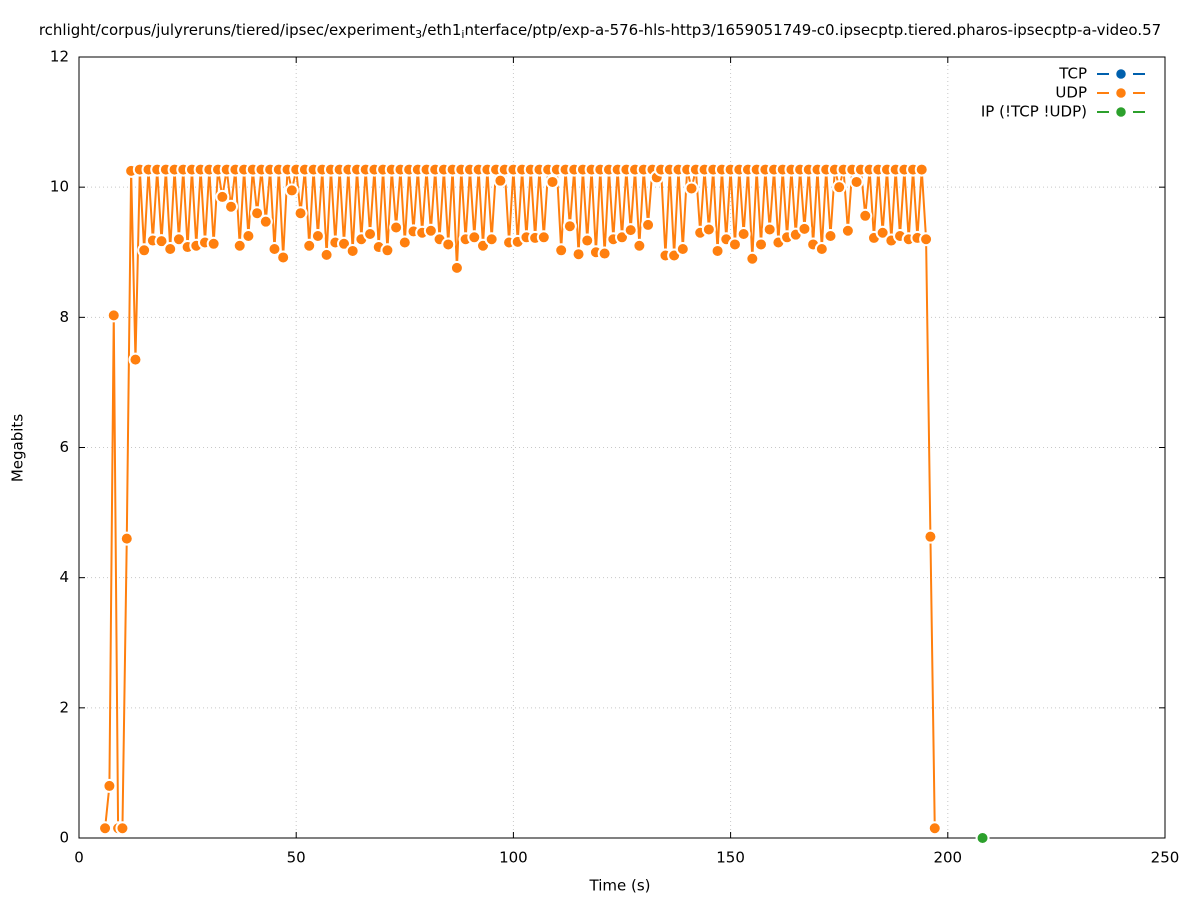  I want to click on y-tick-label: 2, so click(64, 707).